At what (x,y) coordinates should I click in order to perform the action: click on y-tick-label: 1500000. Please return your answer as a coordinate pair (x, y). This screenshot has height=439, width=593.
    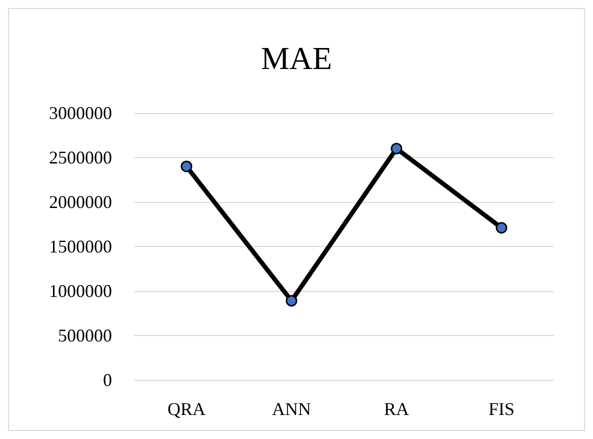
    Looking at the image, I should click on (80, 246).